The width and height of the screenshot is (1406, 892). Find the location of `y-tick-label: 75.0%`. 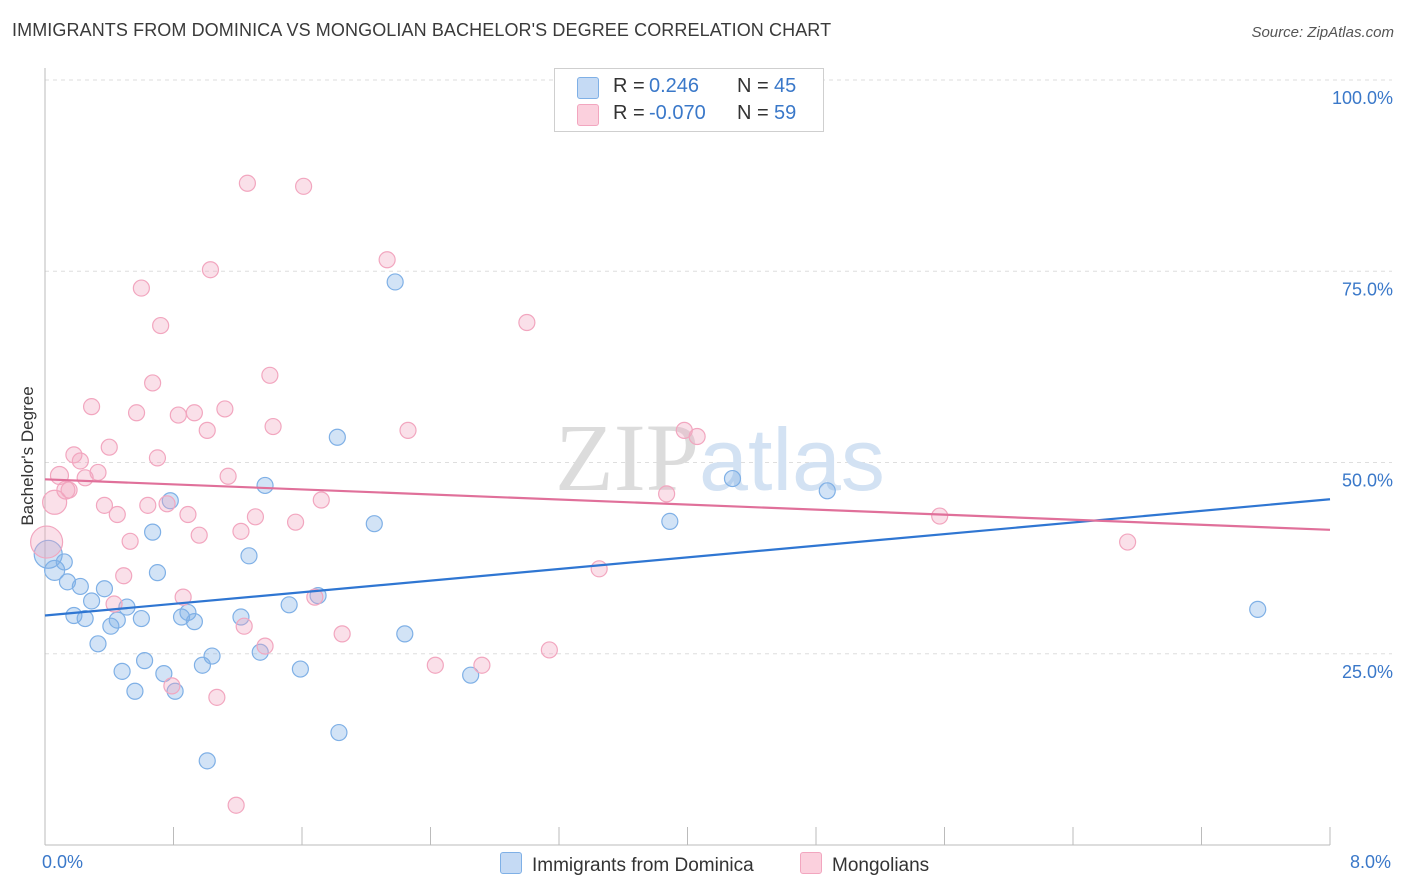

y-tick-label: 75.0% is located at coordinates (1367, 289).